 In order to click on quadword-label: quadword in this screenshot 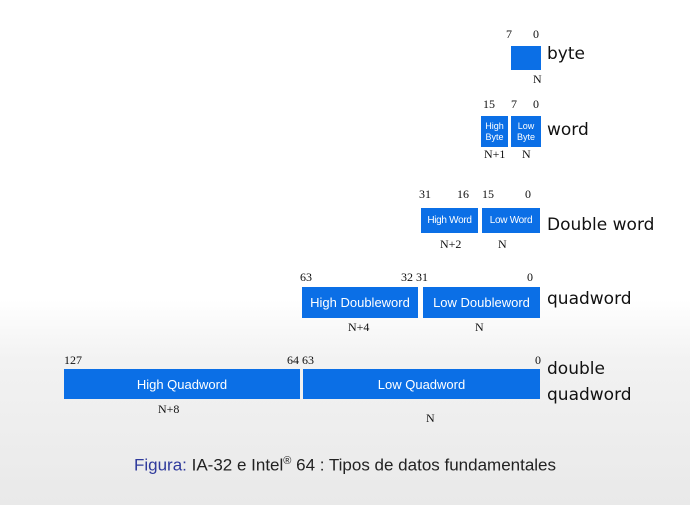, I will do `click(589, 299)`.